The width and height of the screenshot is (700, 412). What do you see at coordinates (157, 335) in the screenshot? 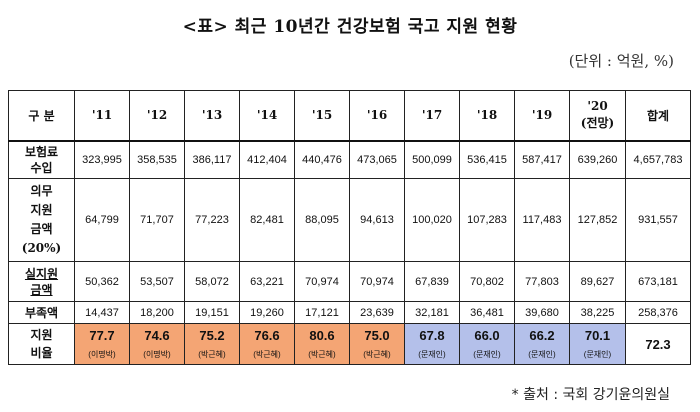
I see `ratio-value: 74.6` at bounding box center [157, 335].